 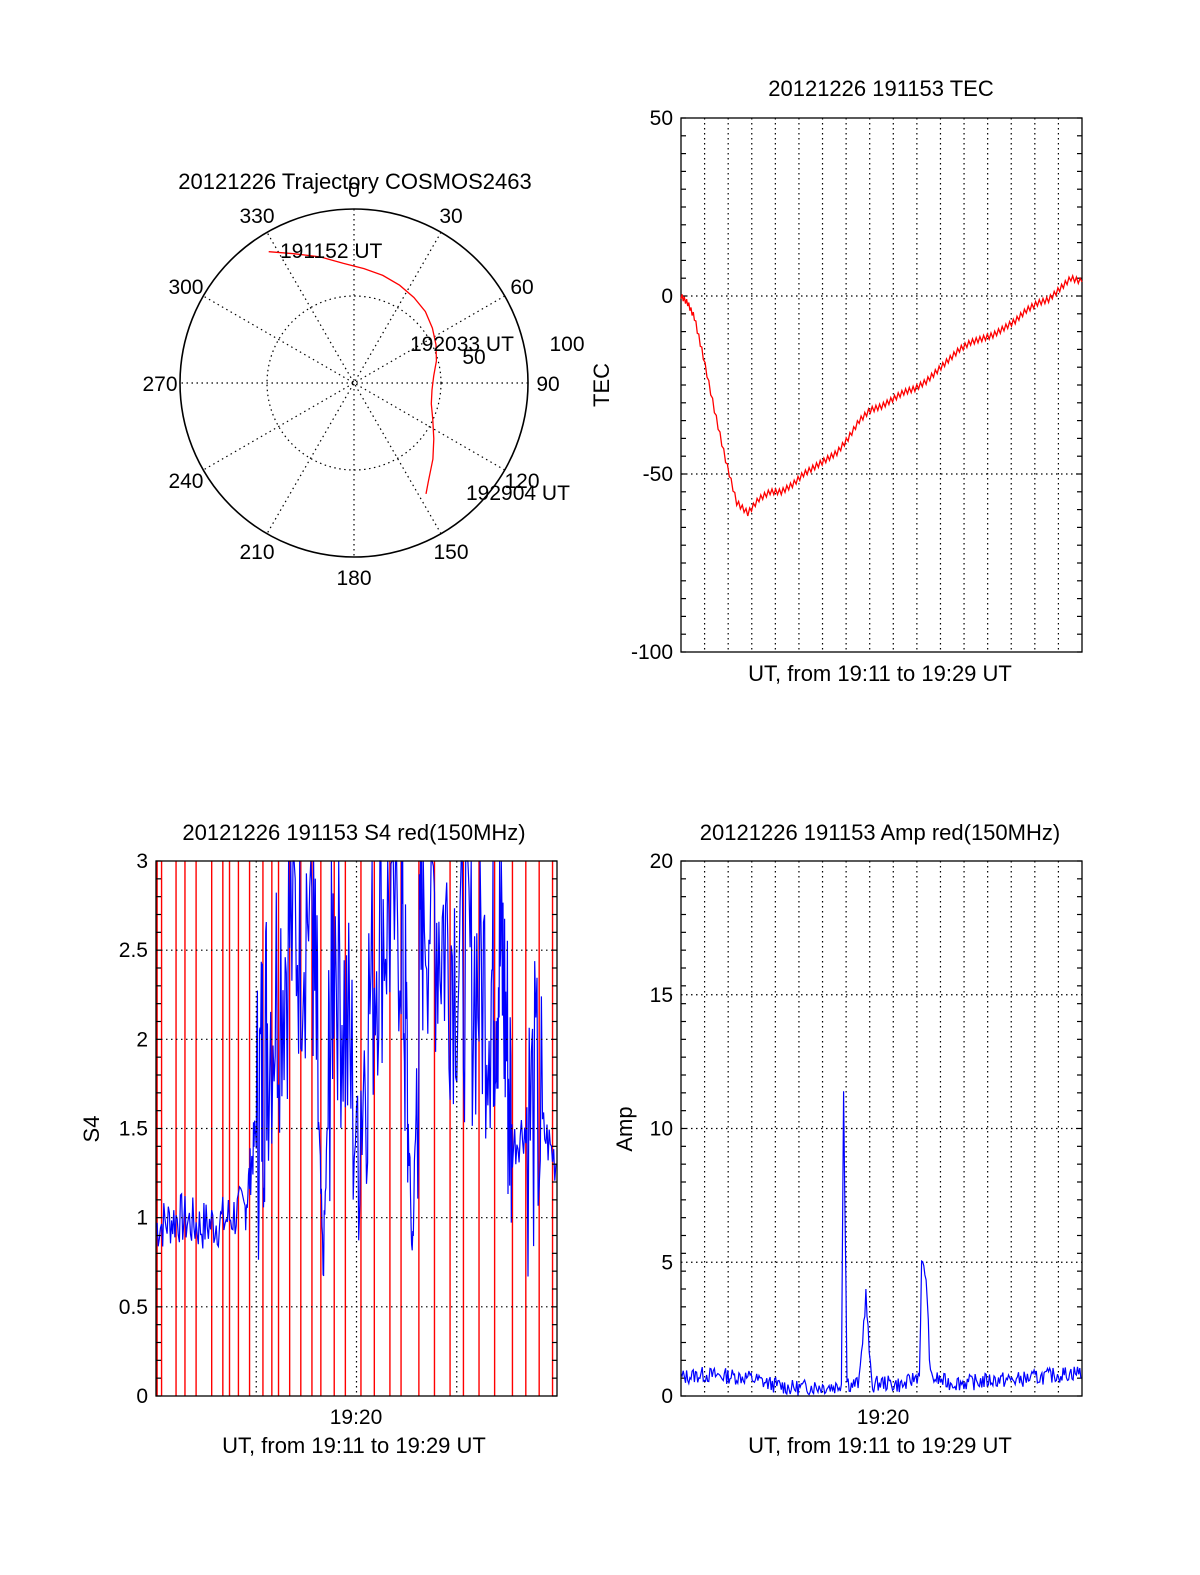 What do you see at coordinates (547, 384) in the screenshot?
I see `polar-angle-label: 90` at bounding box center [547, 384].